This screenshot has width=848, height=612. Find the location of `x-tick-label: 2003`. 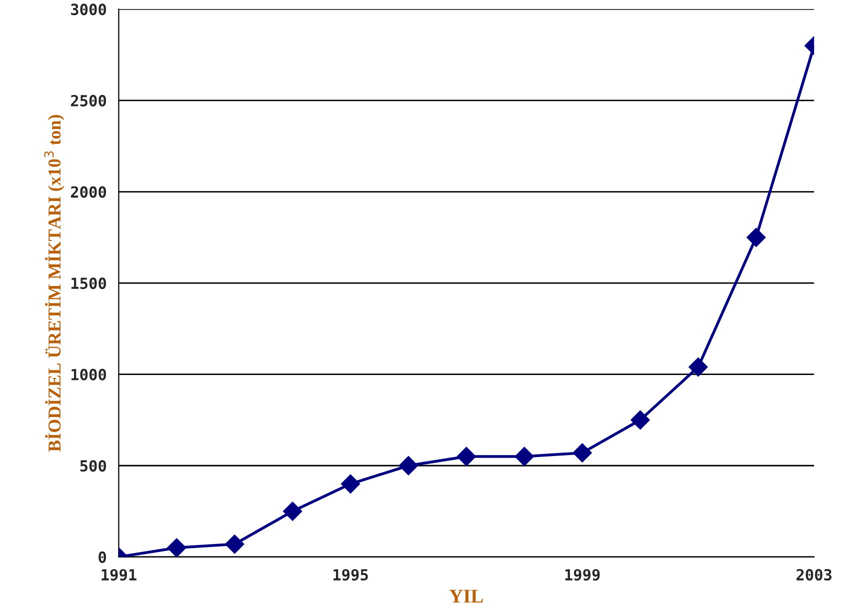

x-tick-label: 2003 is located at coordinates (814, 574).